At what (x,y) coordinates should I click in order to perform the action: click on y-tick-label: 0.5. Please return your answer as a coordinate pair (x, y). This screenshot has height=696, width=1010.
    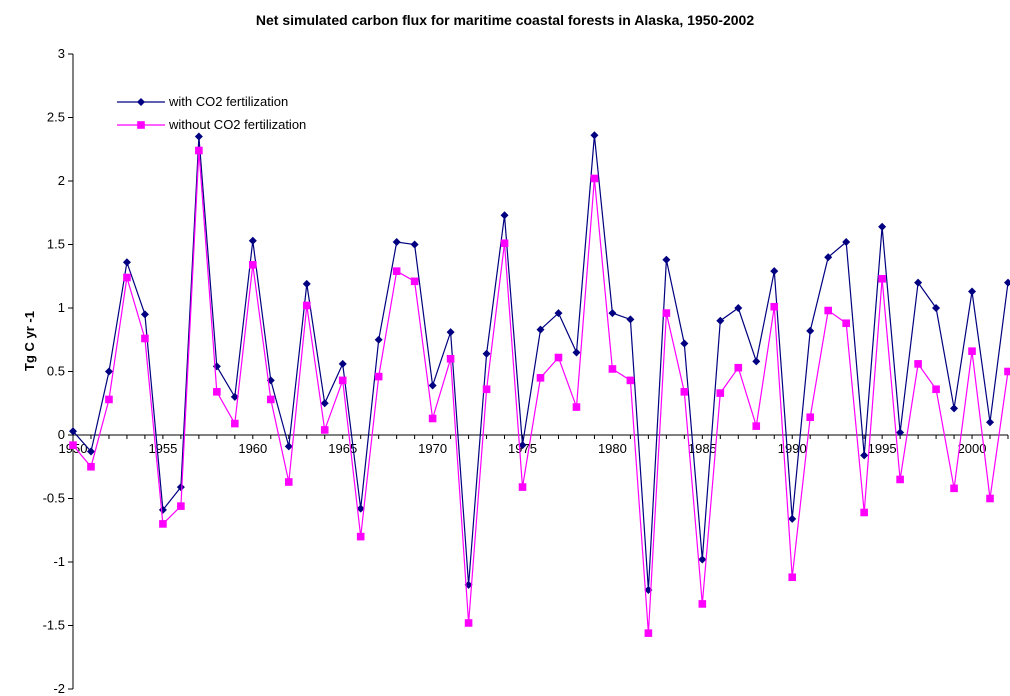
    Looking at the image, I should click on (56, 371).